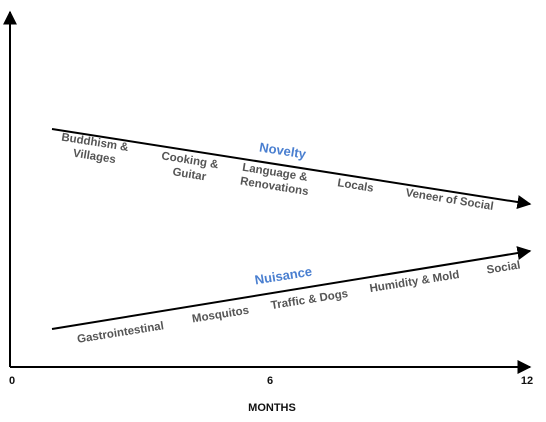 The height and width of the screenshot is (422, 546). I want to click on nuisance-series-title: Nuisance, so click(283, 276).